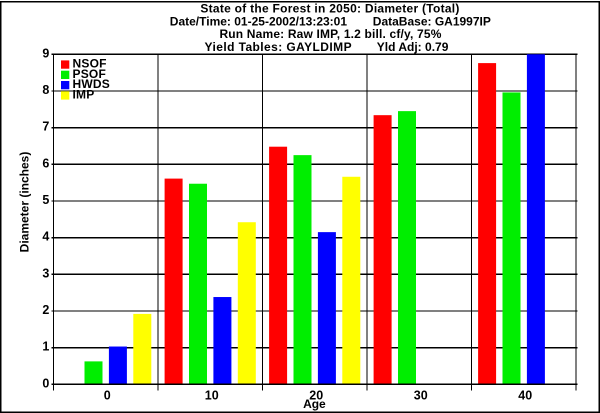 This screenshot has height=413, width=600. Describe the element at coordinates (432, 21) in the screenshot. I see `svg-text: DataBase: GA1997IP` at that location.